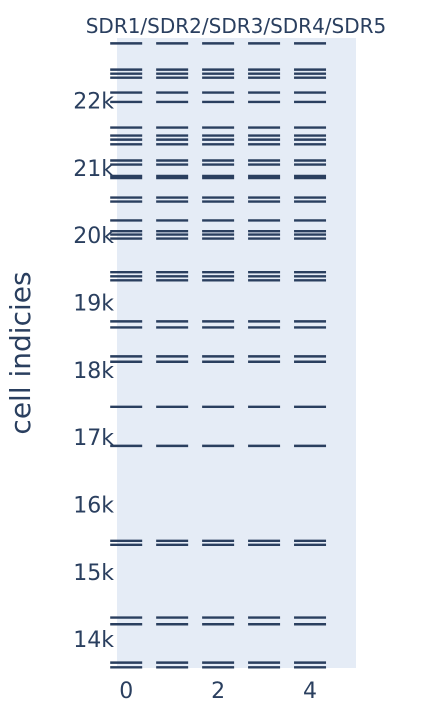  I want to click on x-tick-label: 0, so click(126, 691).